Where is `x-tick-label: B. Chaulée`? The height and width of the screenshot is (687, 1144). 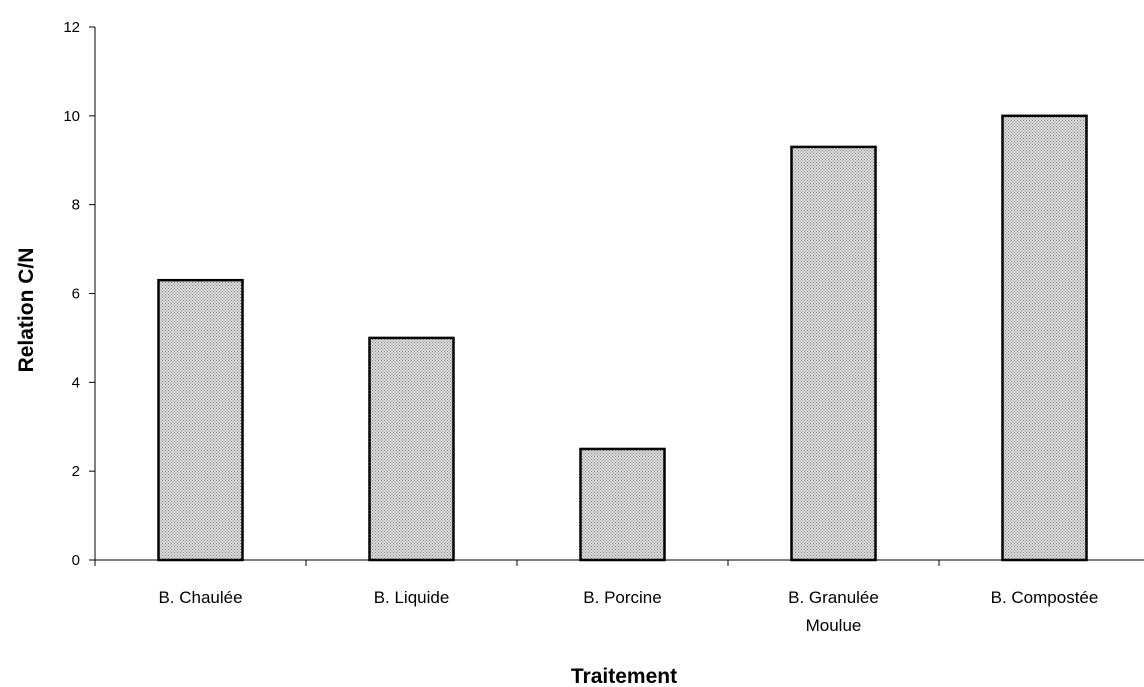 x-tick-label: B. Chaulée is located at coordinates (200, 597).